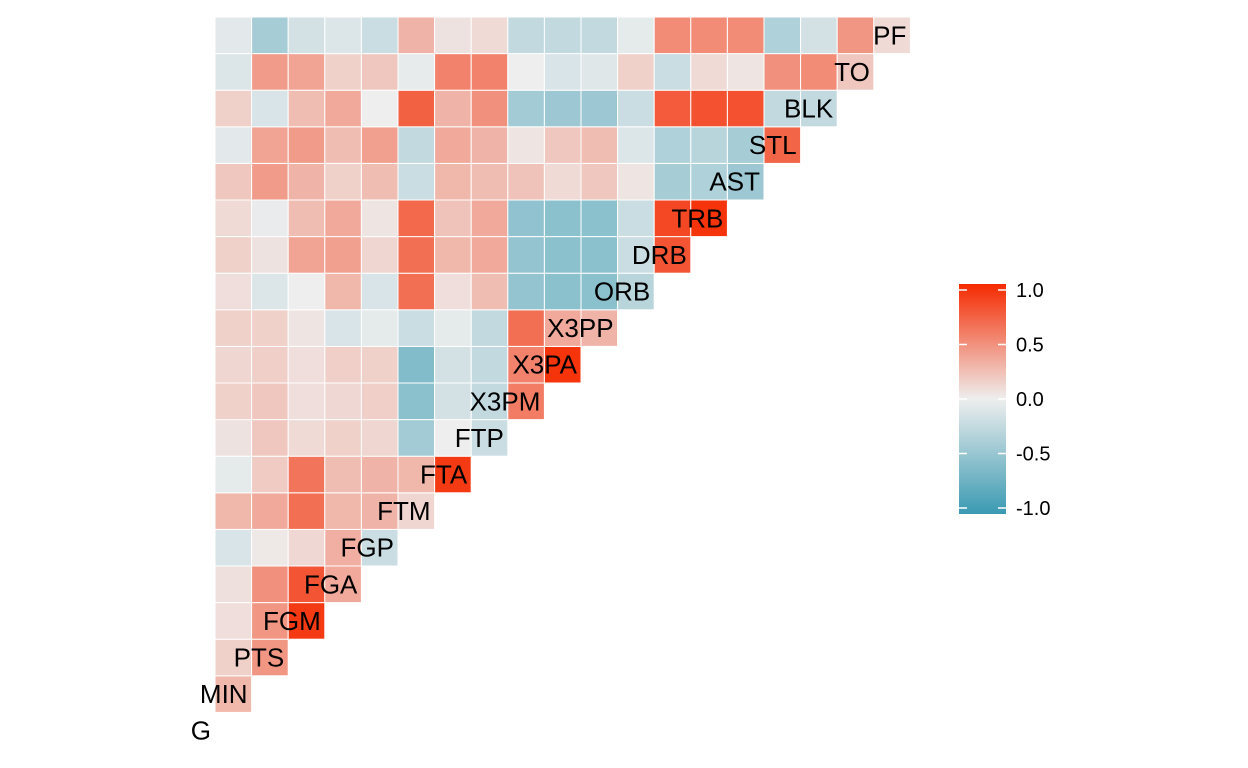 This screenshot has width=1248, height=768. I want to click on heatmap-cell-PF-FTM, so click(453, 35).